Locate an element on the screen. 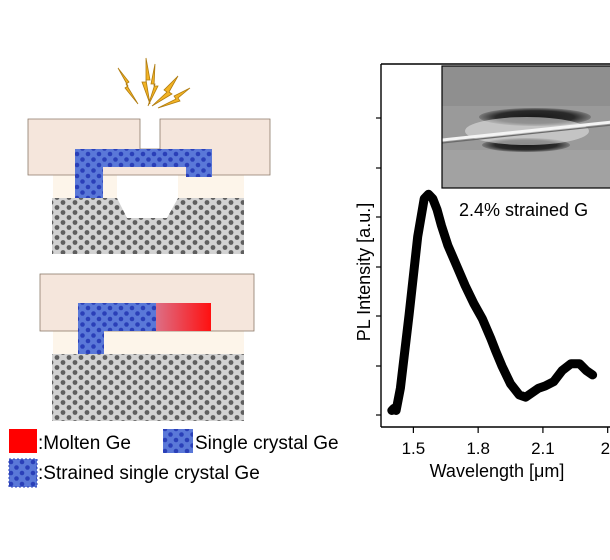 The height and width of the screenshot is (560, 610). sem-inset is located at coordinates (525, 127).